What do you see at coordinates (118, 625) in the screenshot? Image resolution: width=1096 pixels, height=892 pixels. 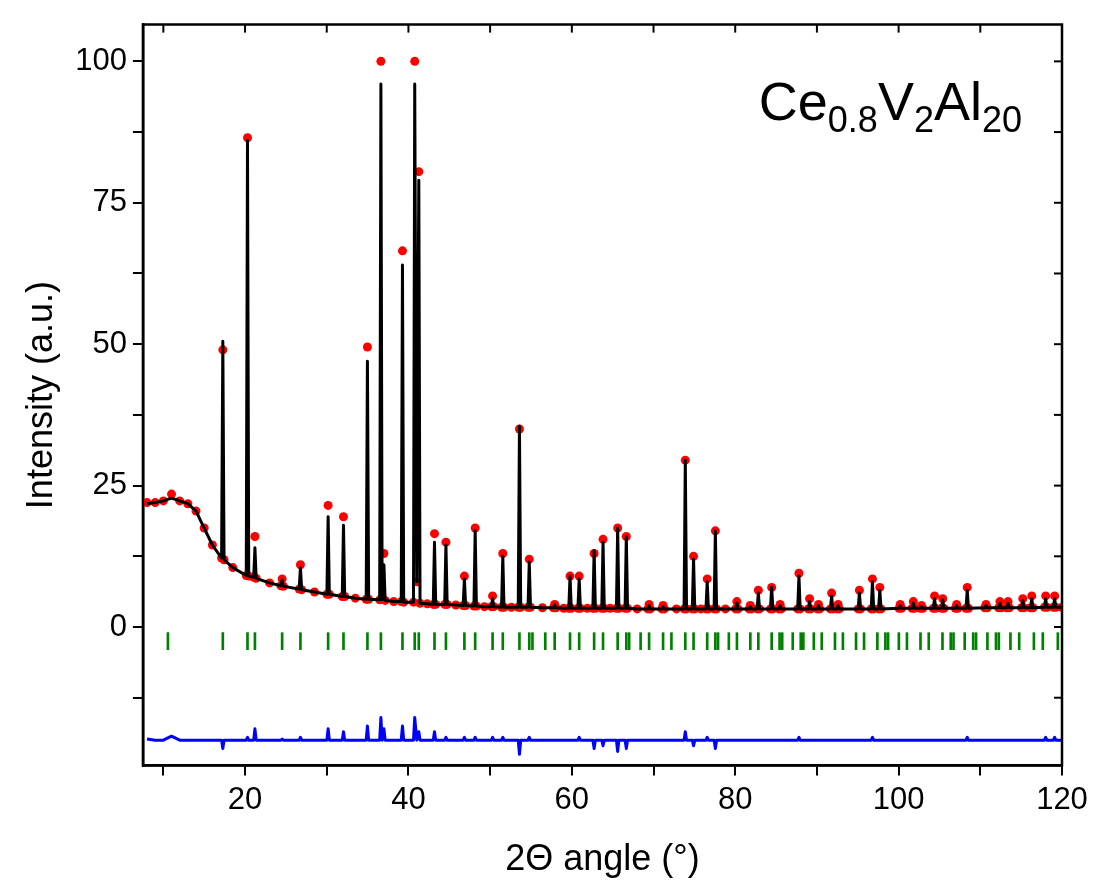 I see `y-tick-label: 0` at bounding box center [118, 625].